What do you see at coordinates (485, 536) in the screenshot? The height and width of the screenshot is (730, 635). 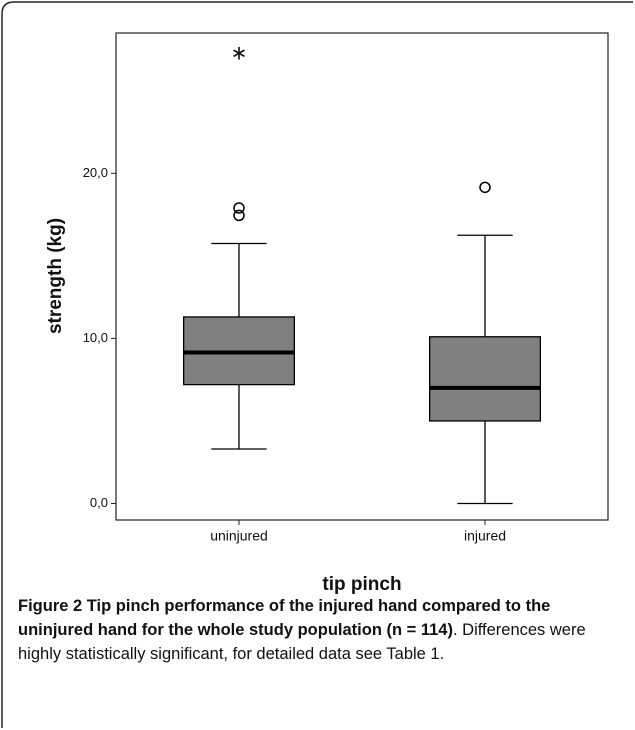 I see `x-tick-label: injured` at bounding box center [485, 536].